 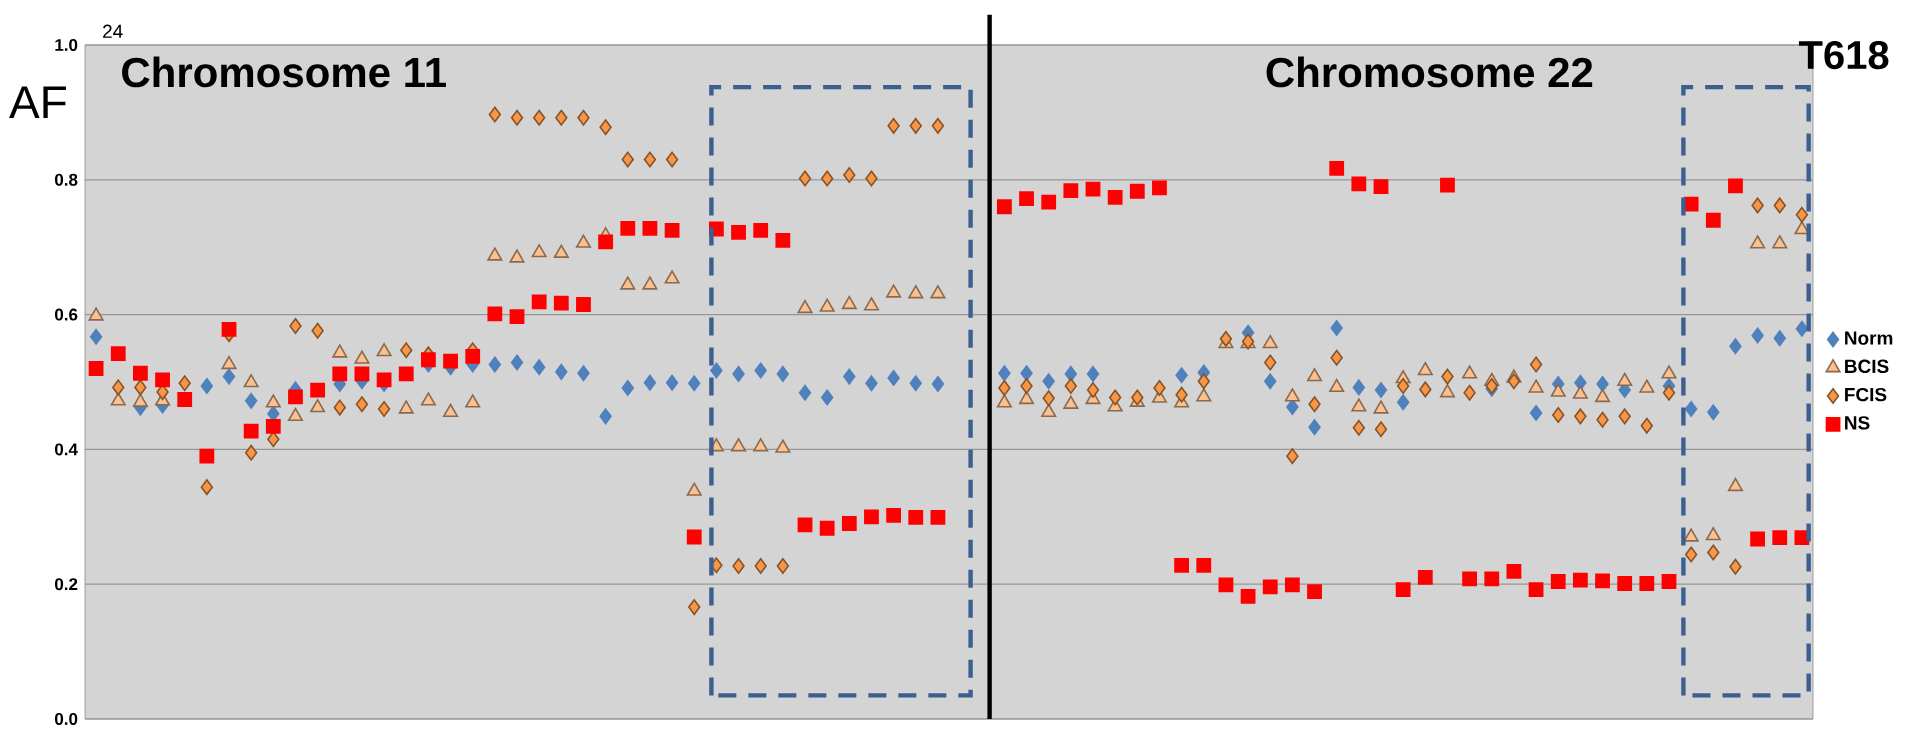 What do you see at coordinates (284, 72) in the screenshot?
I see `annotation: Chromosome 11` at bounding box center [284, 72].